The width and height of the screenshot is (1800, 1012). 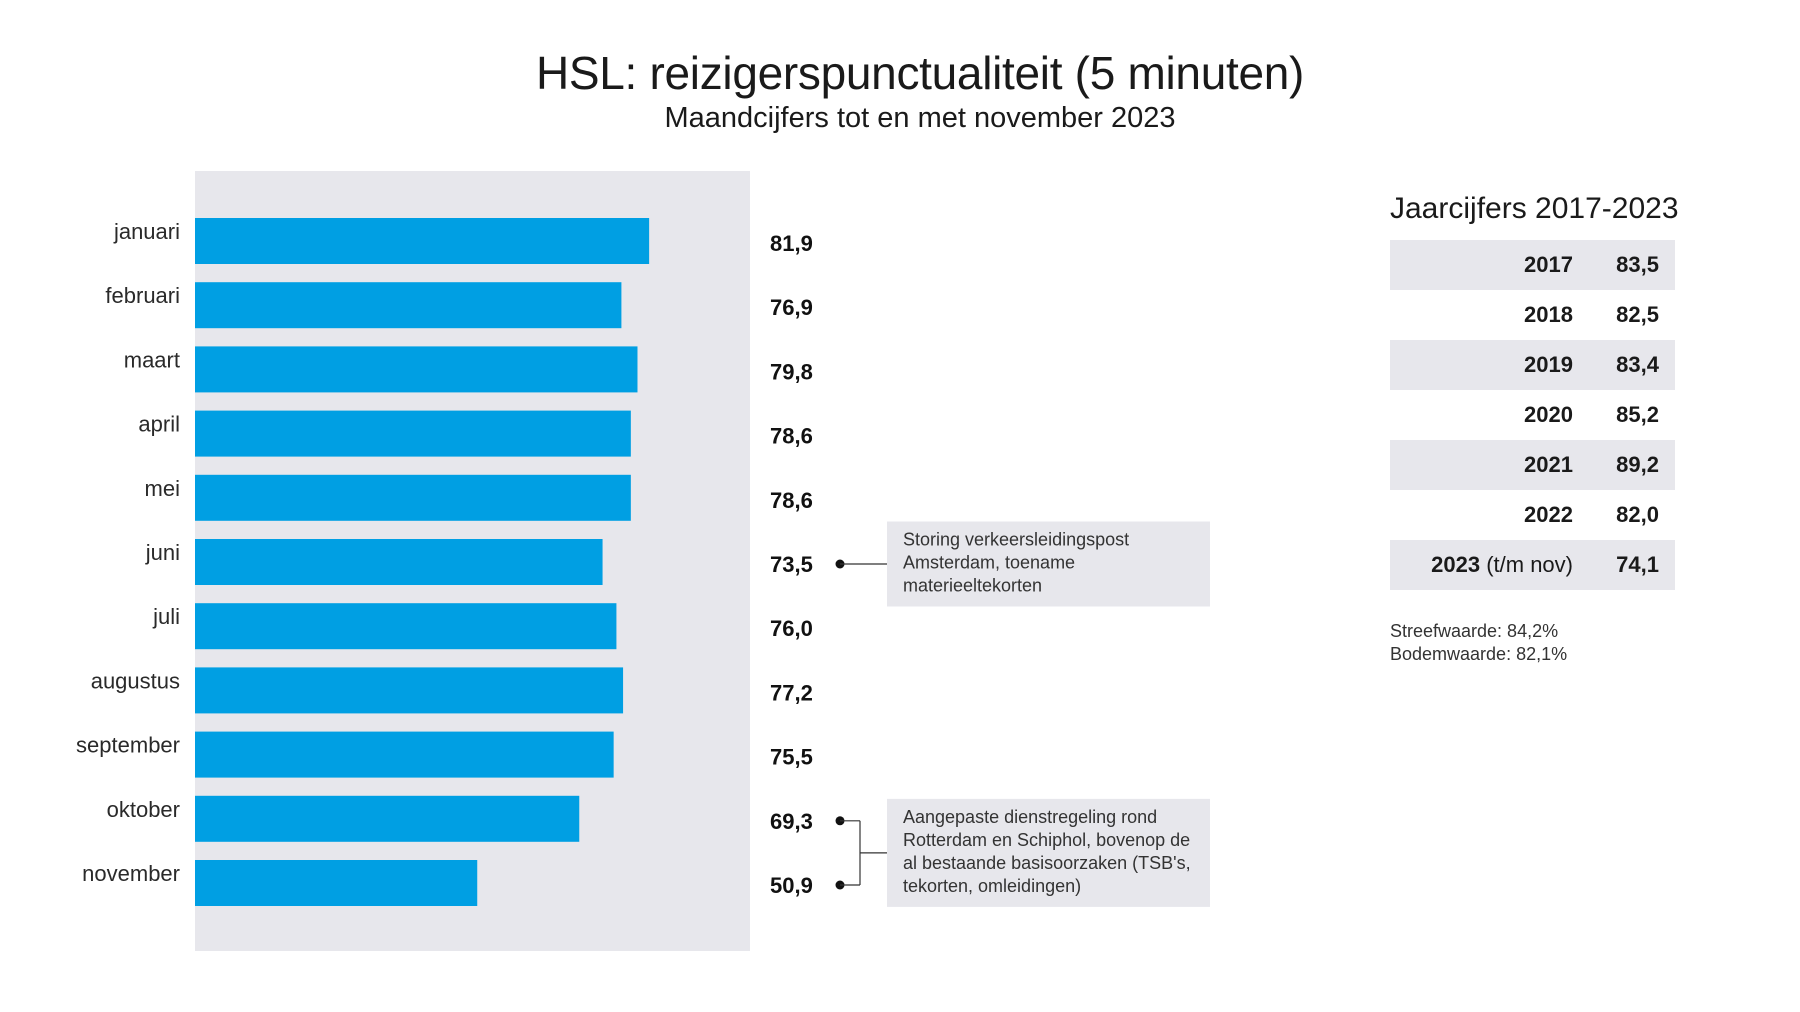 I want to click on yearly-value: 82,5, so click(x=1637, y=314).